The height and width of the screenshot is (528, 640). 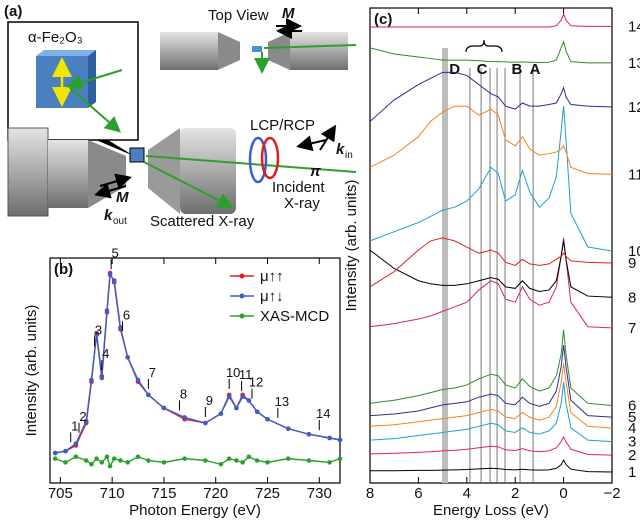 I want to click on pole-top-left, so click(x=229, y=51).